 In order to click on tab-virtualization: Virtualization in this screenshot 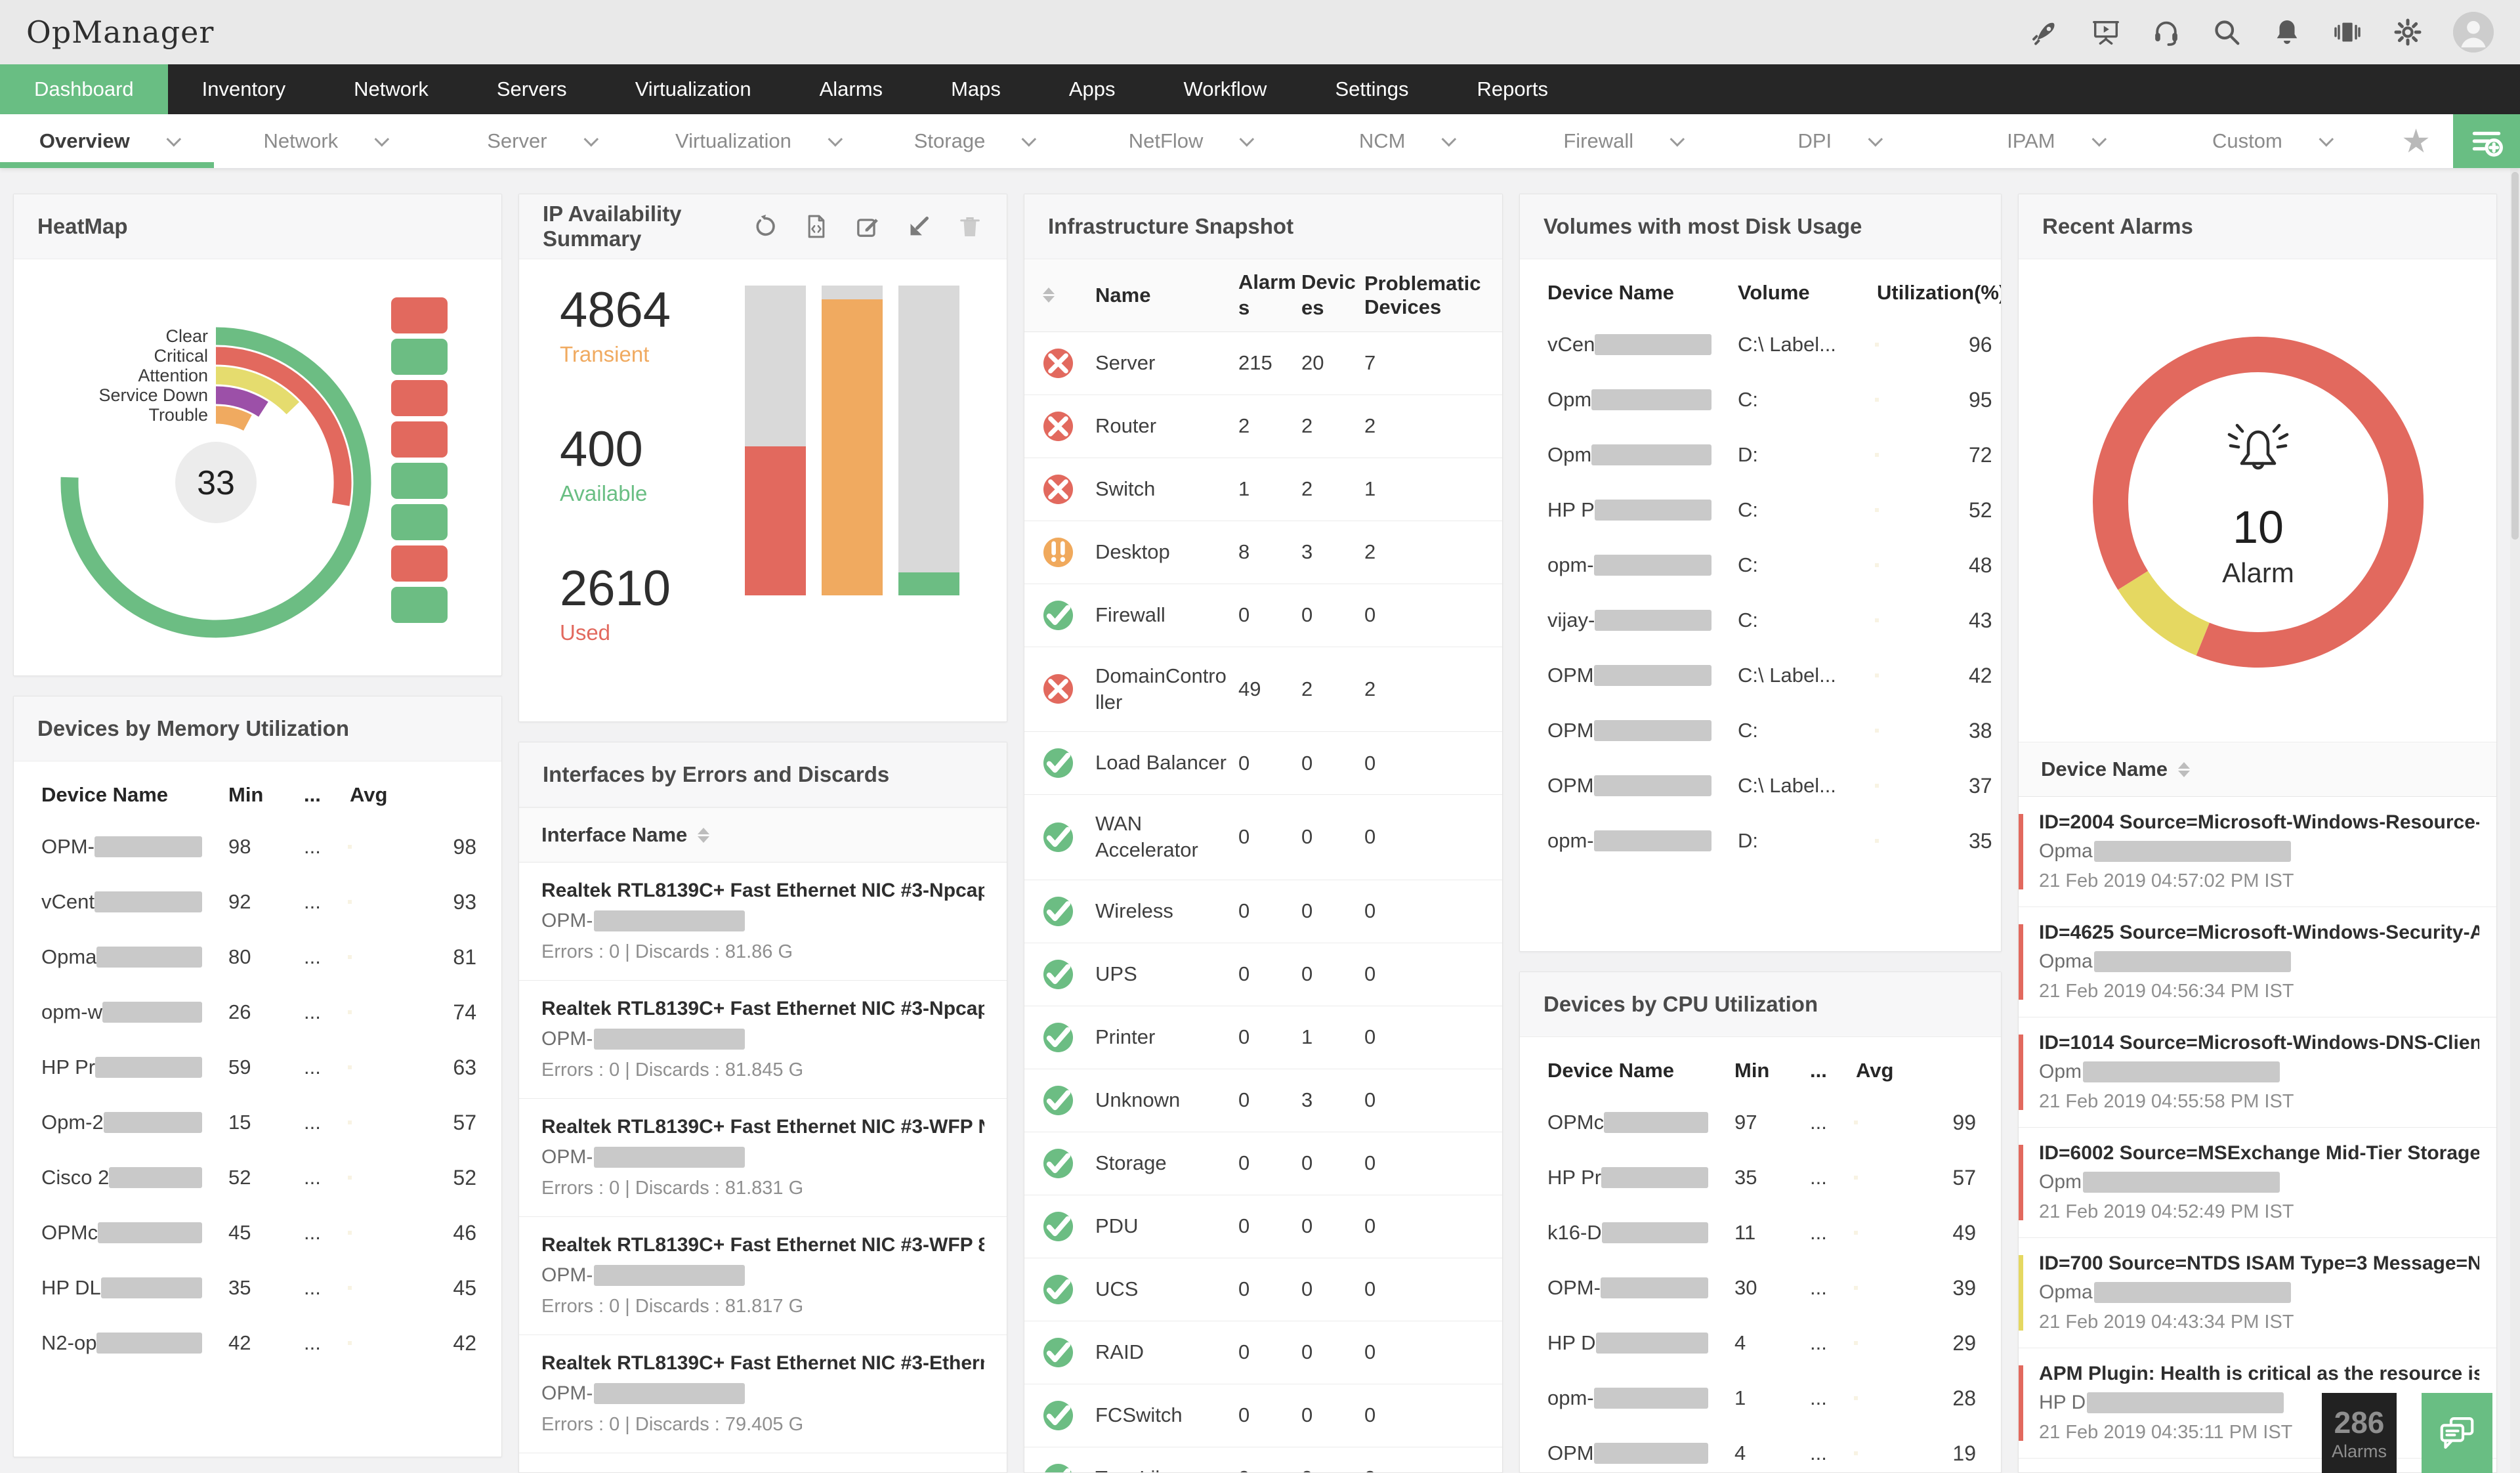, I will do `click(757, 141)`.